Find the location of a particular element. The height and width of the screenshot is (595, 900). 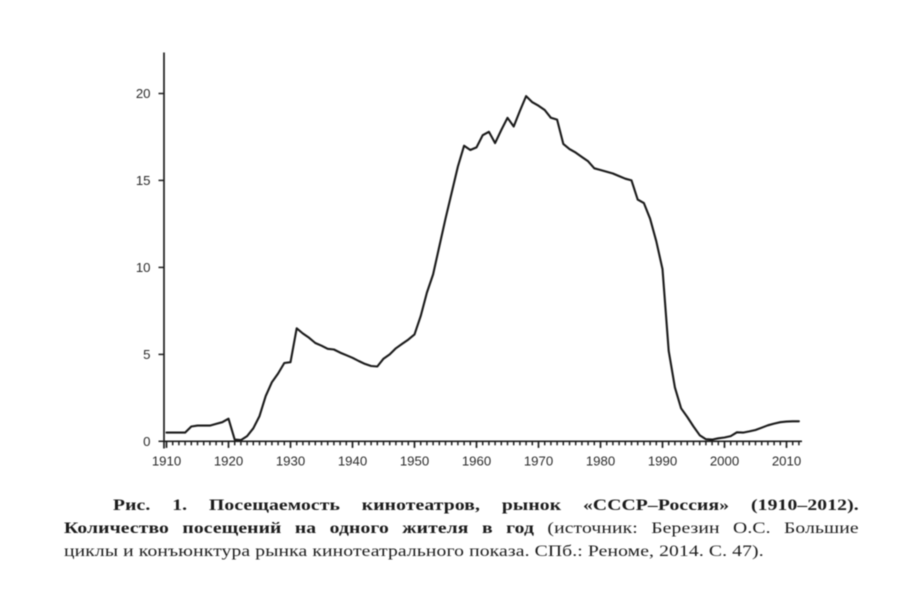

svg-text: 1980 is located at coordinates (600, 460).